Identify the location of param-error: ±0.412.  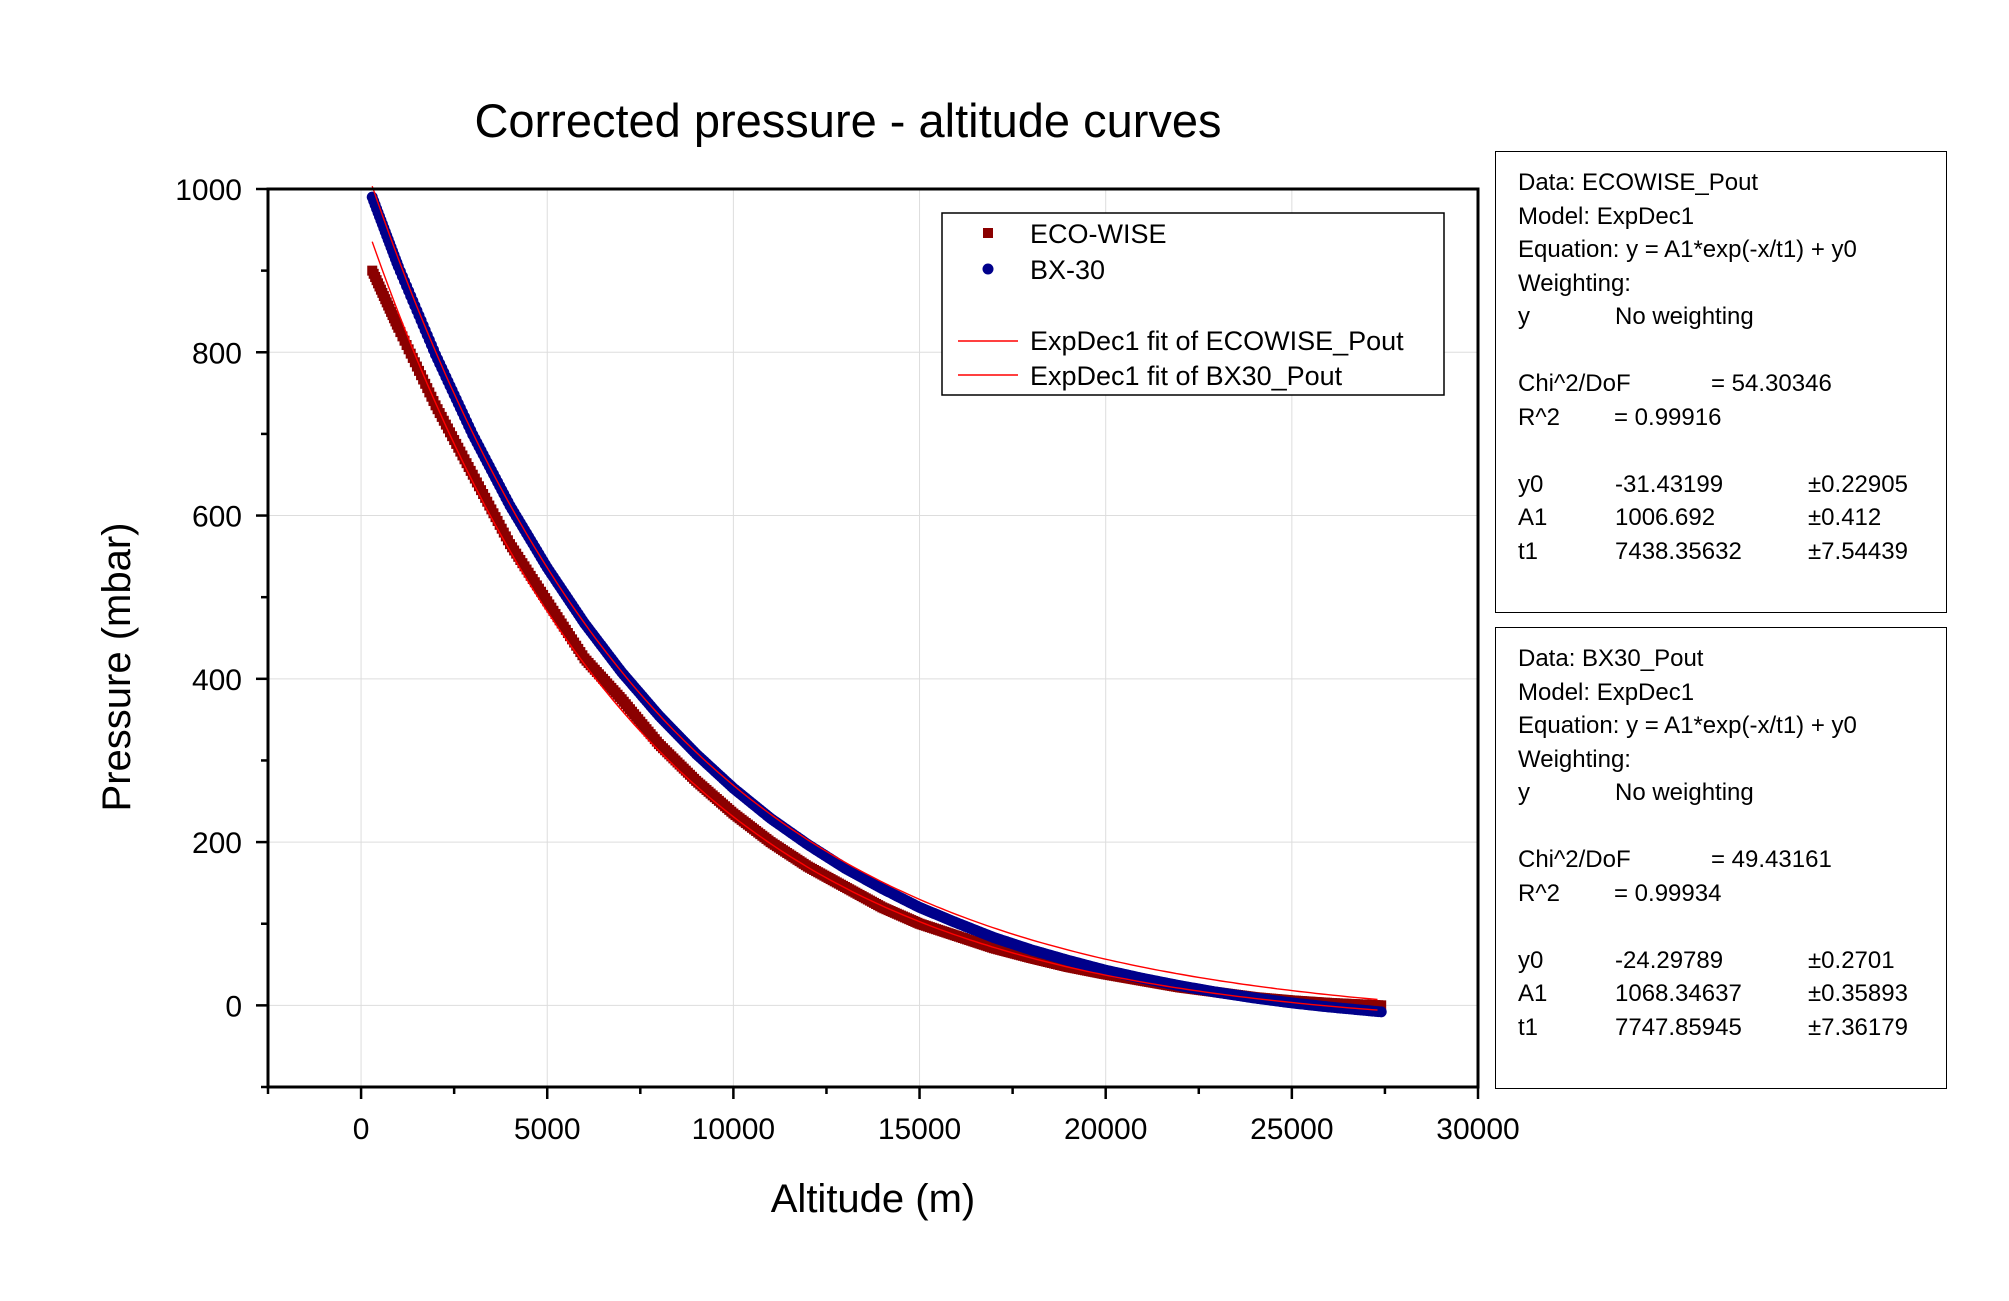
(1845, 517).